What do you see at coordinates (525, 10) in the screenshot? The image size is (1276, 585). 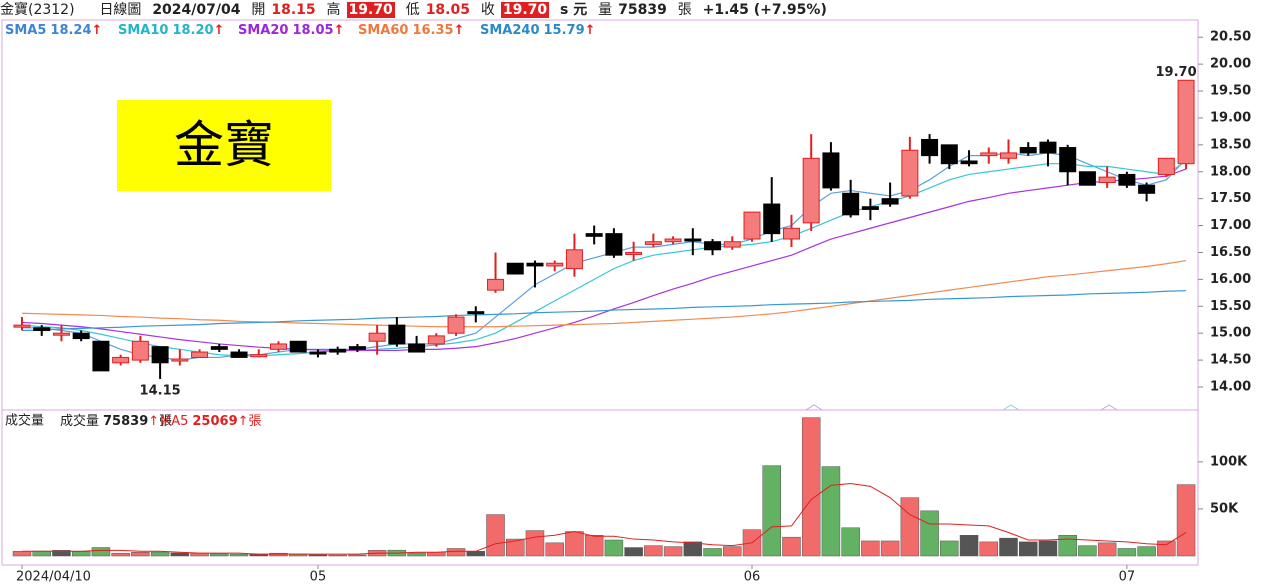 I see `close: 19.70` at bounding box center [525, 10].